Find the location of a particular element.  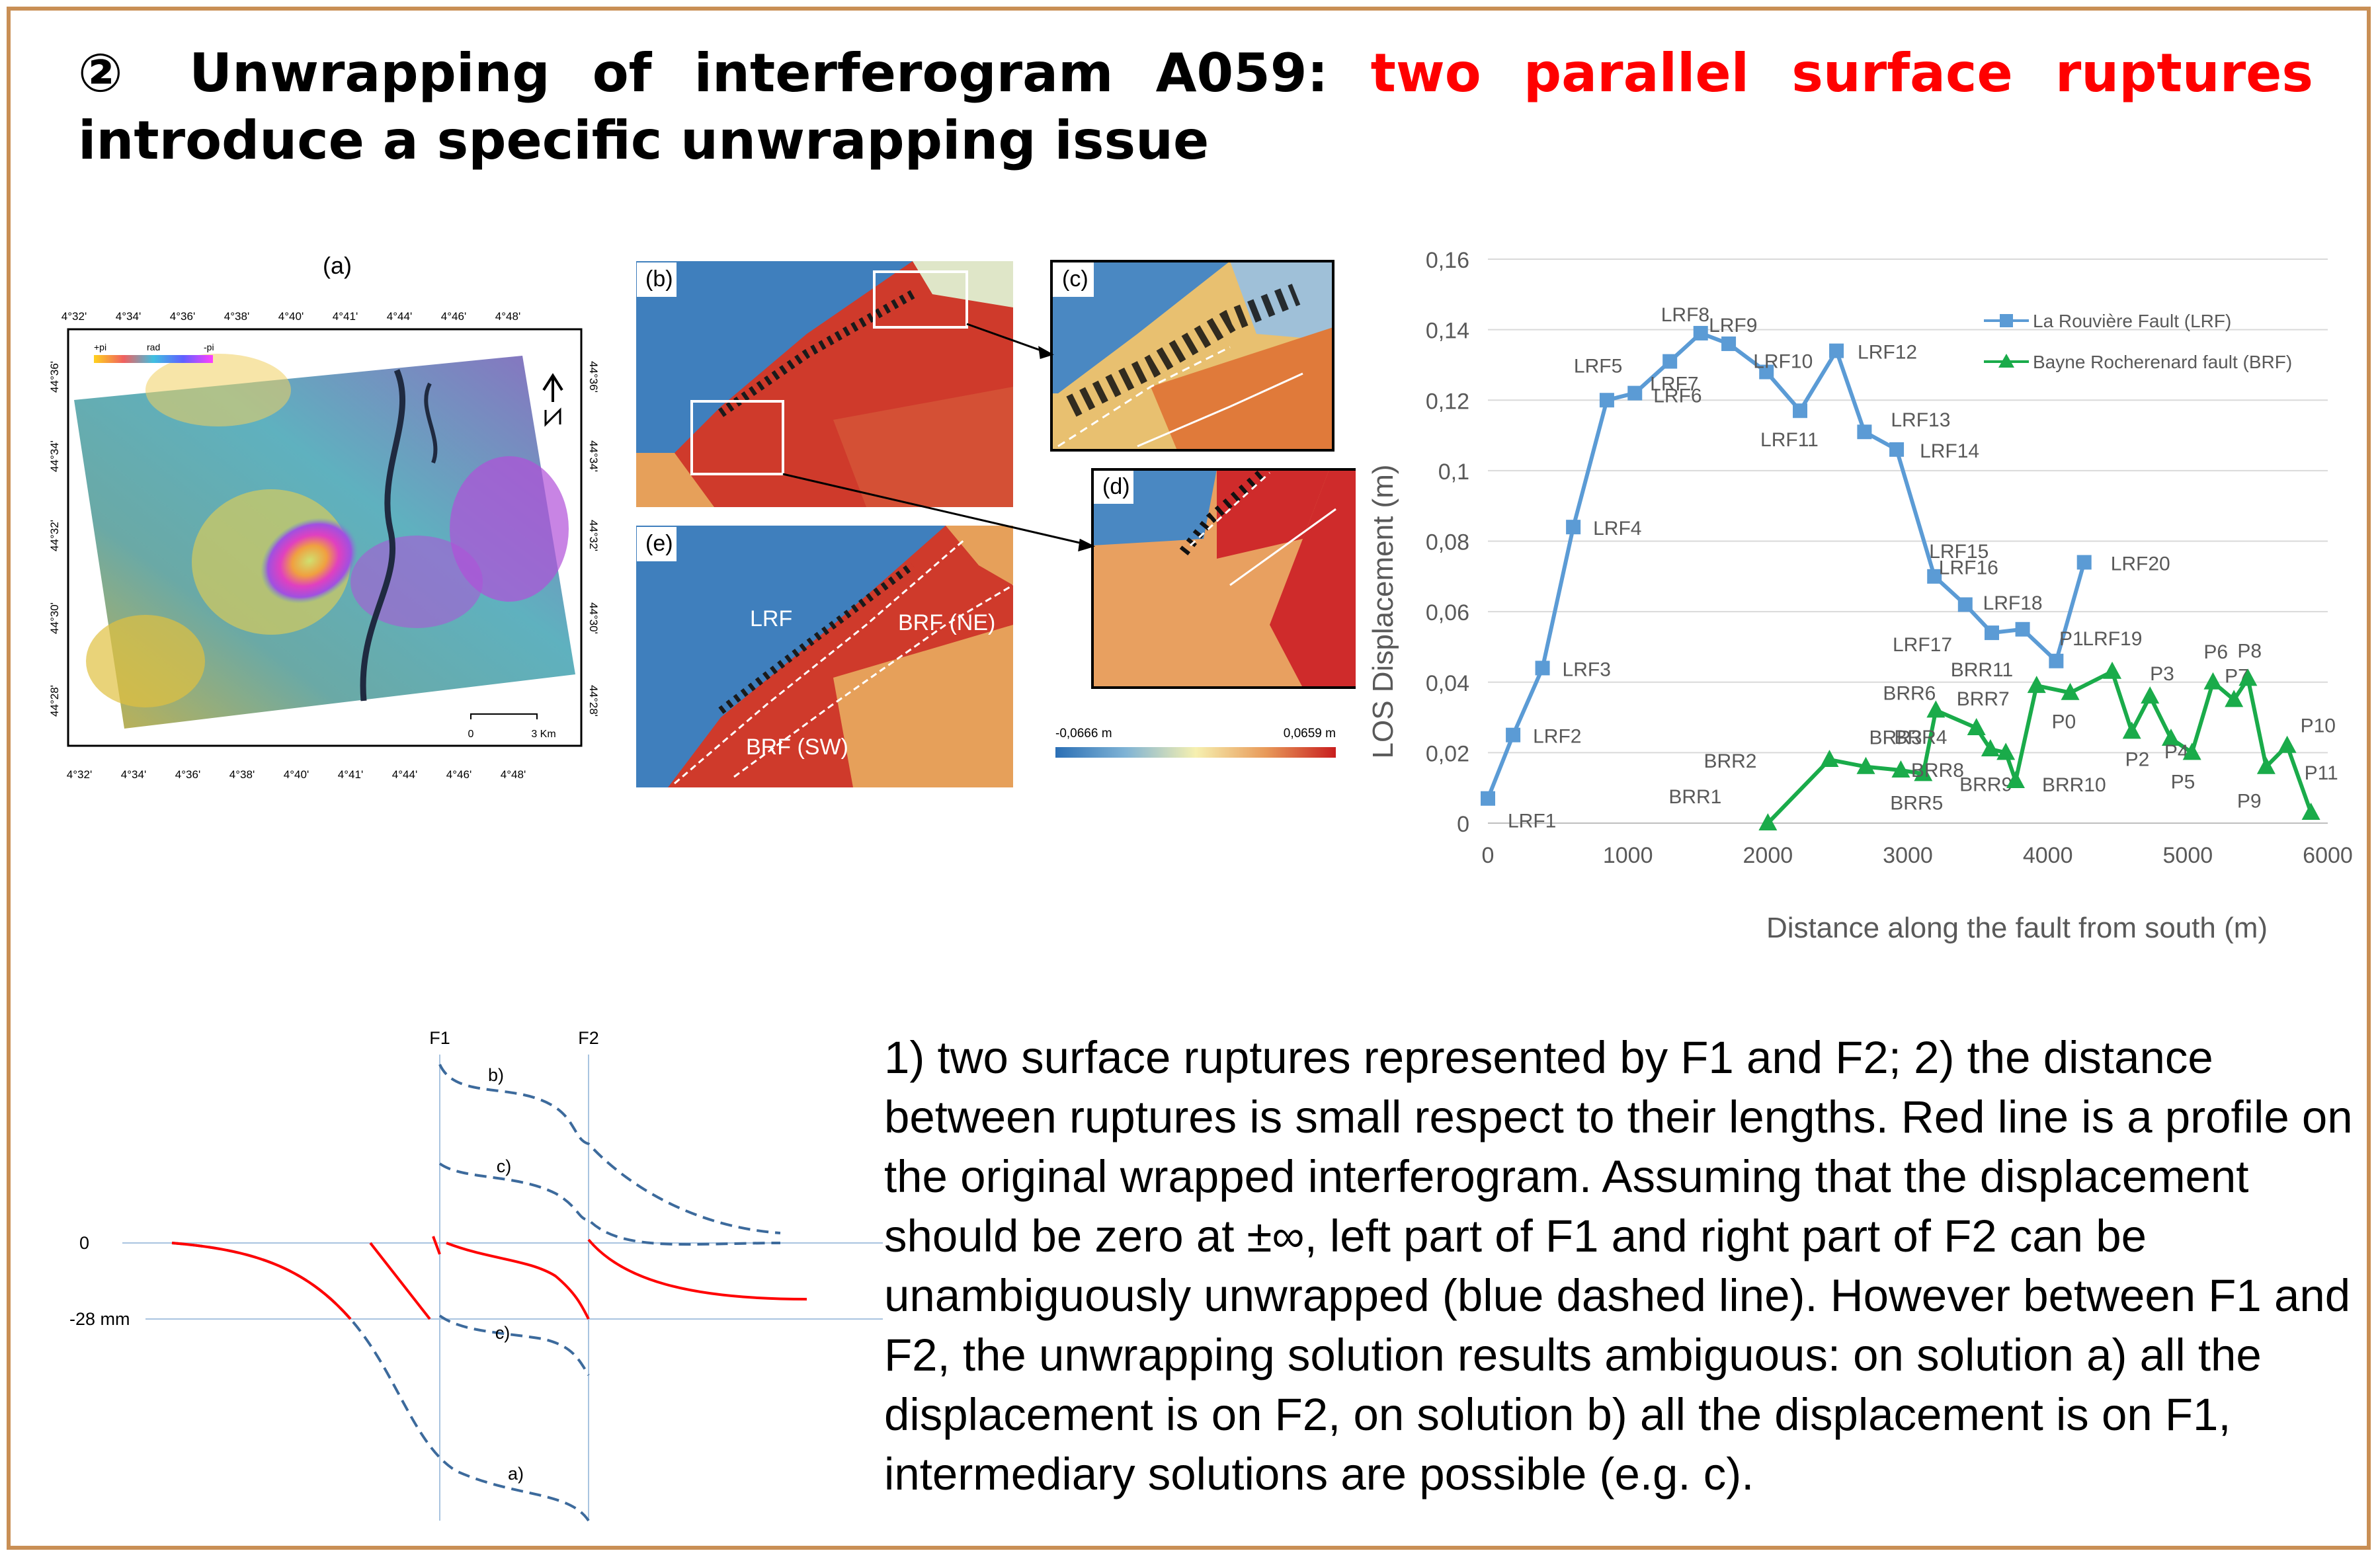

data-point-lrf1 is located at coordinates (1488, 798).